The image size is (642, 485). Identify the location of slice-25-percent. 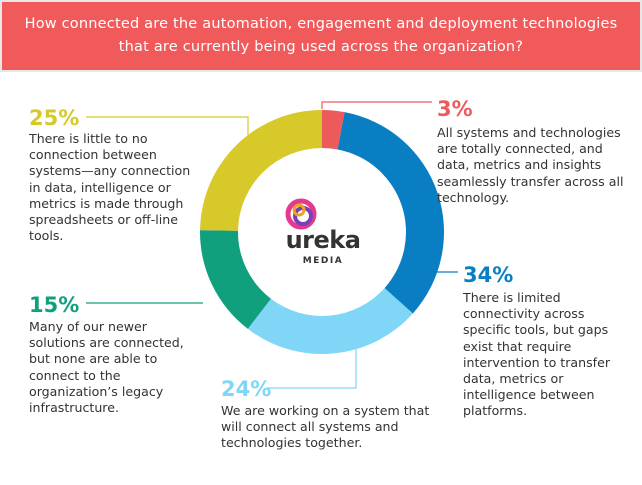
(261, 170).